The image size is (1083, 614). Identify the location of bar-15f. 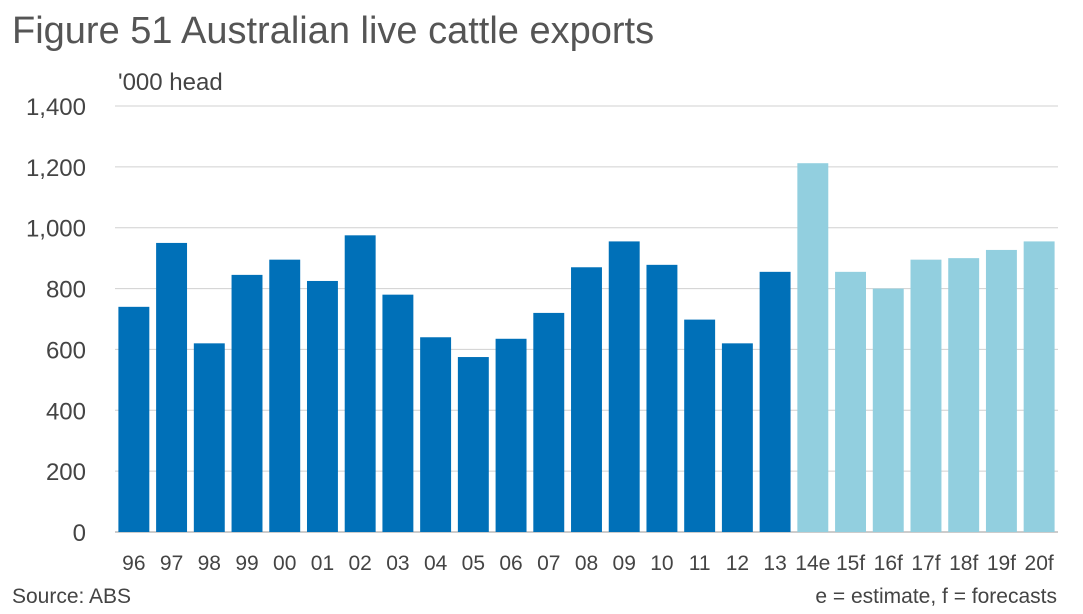
(850, 401).